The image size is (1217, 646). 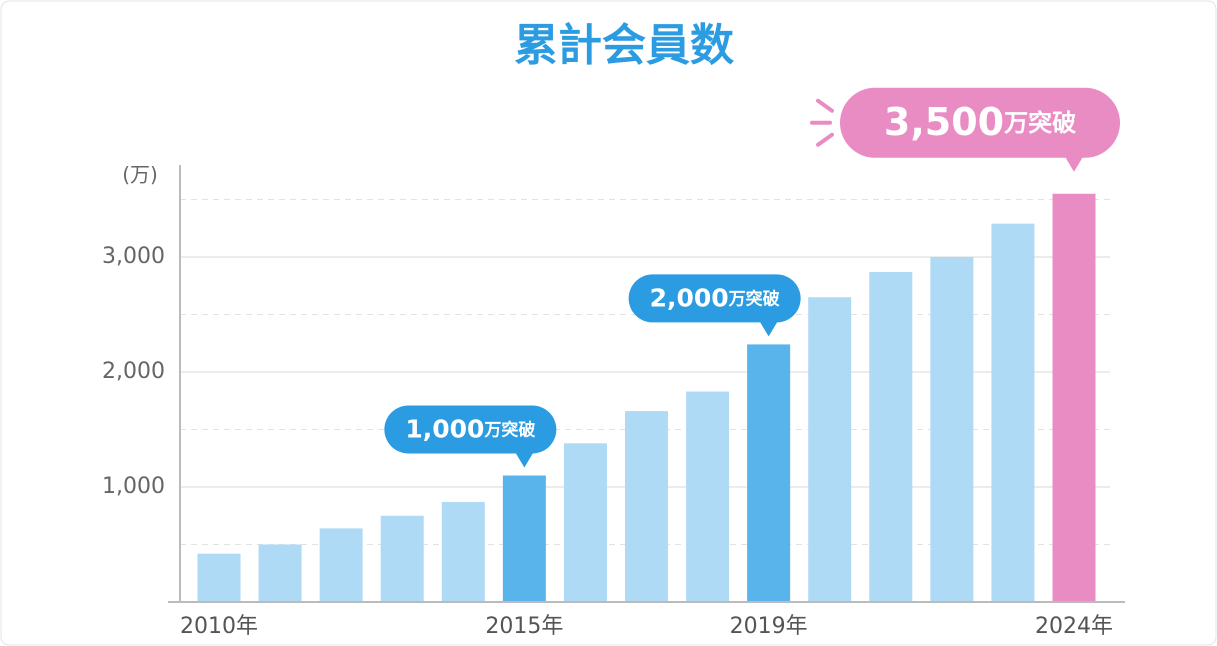 I want to click on callout: 3,500万突破, so click(x=980, y=129).